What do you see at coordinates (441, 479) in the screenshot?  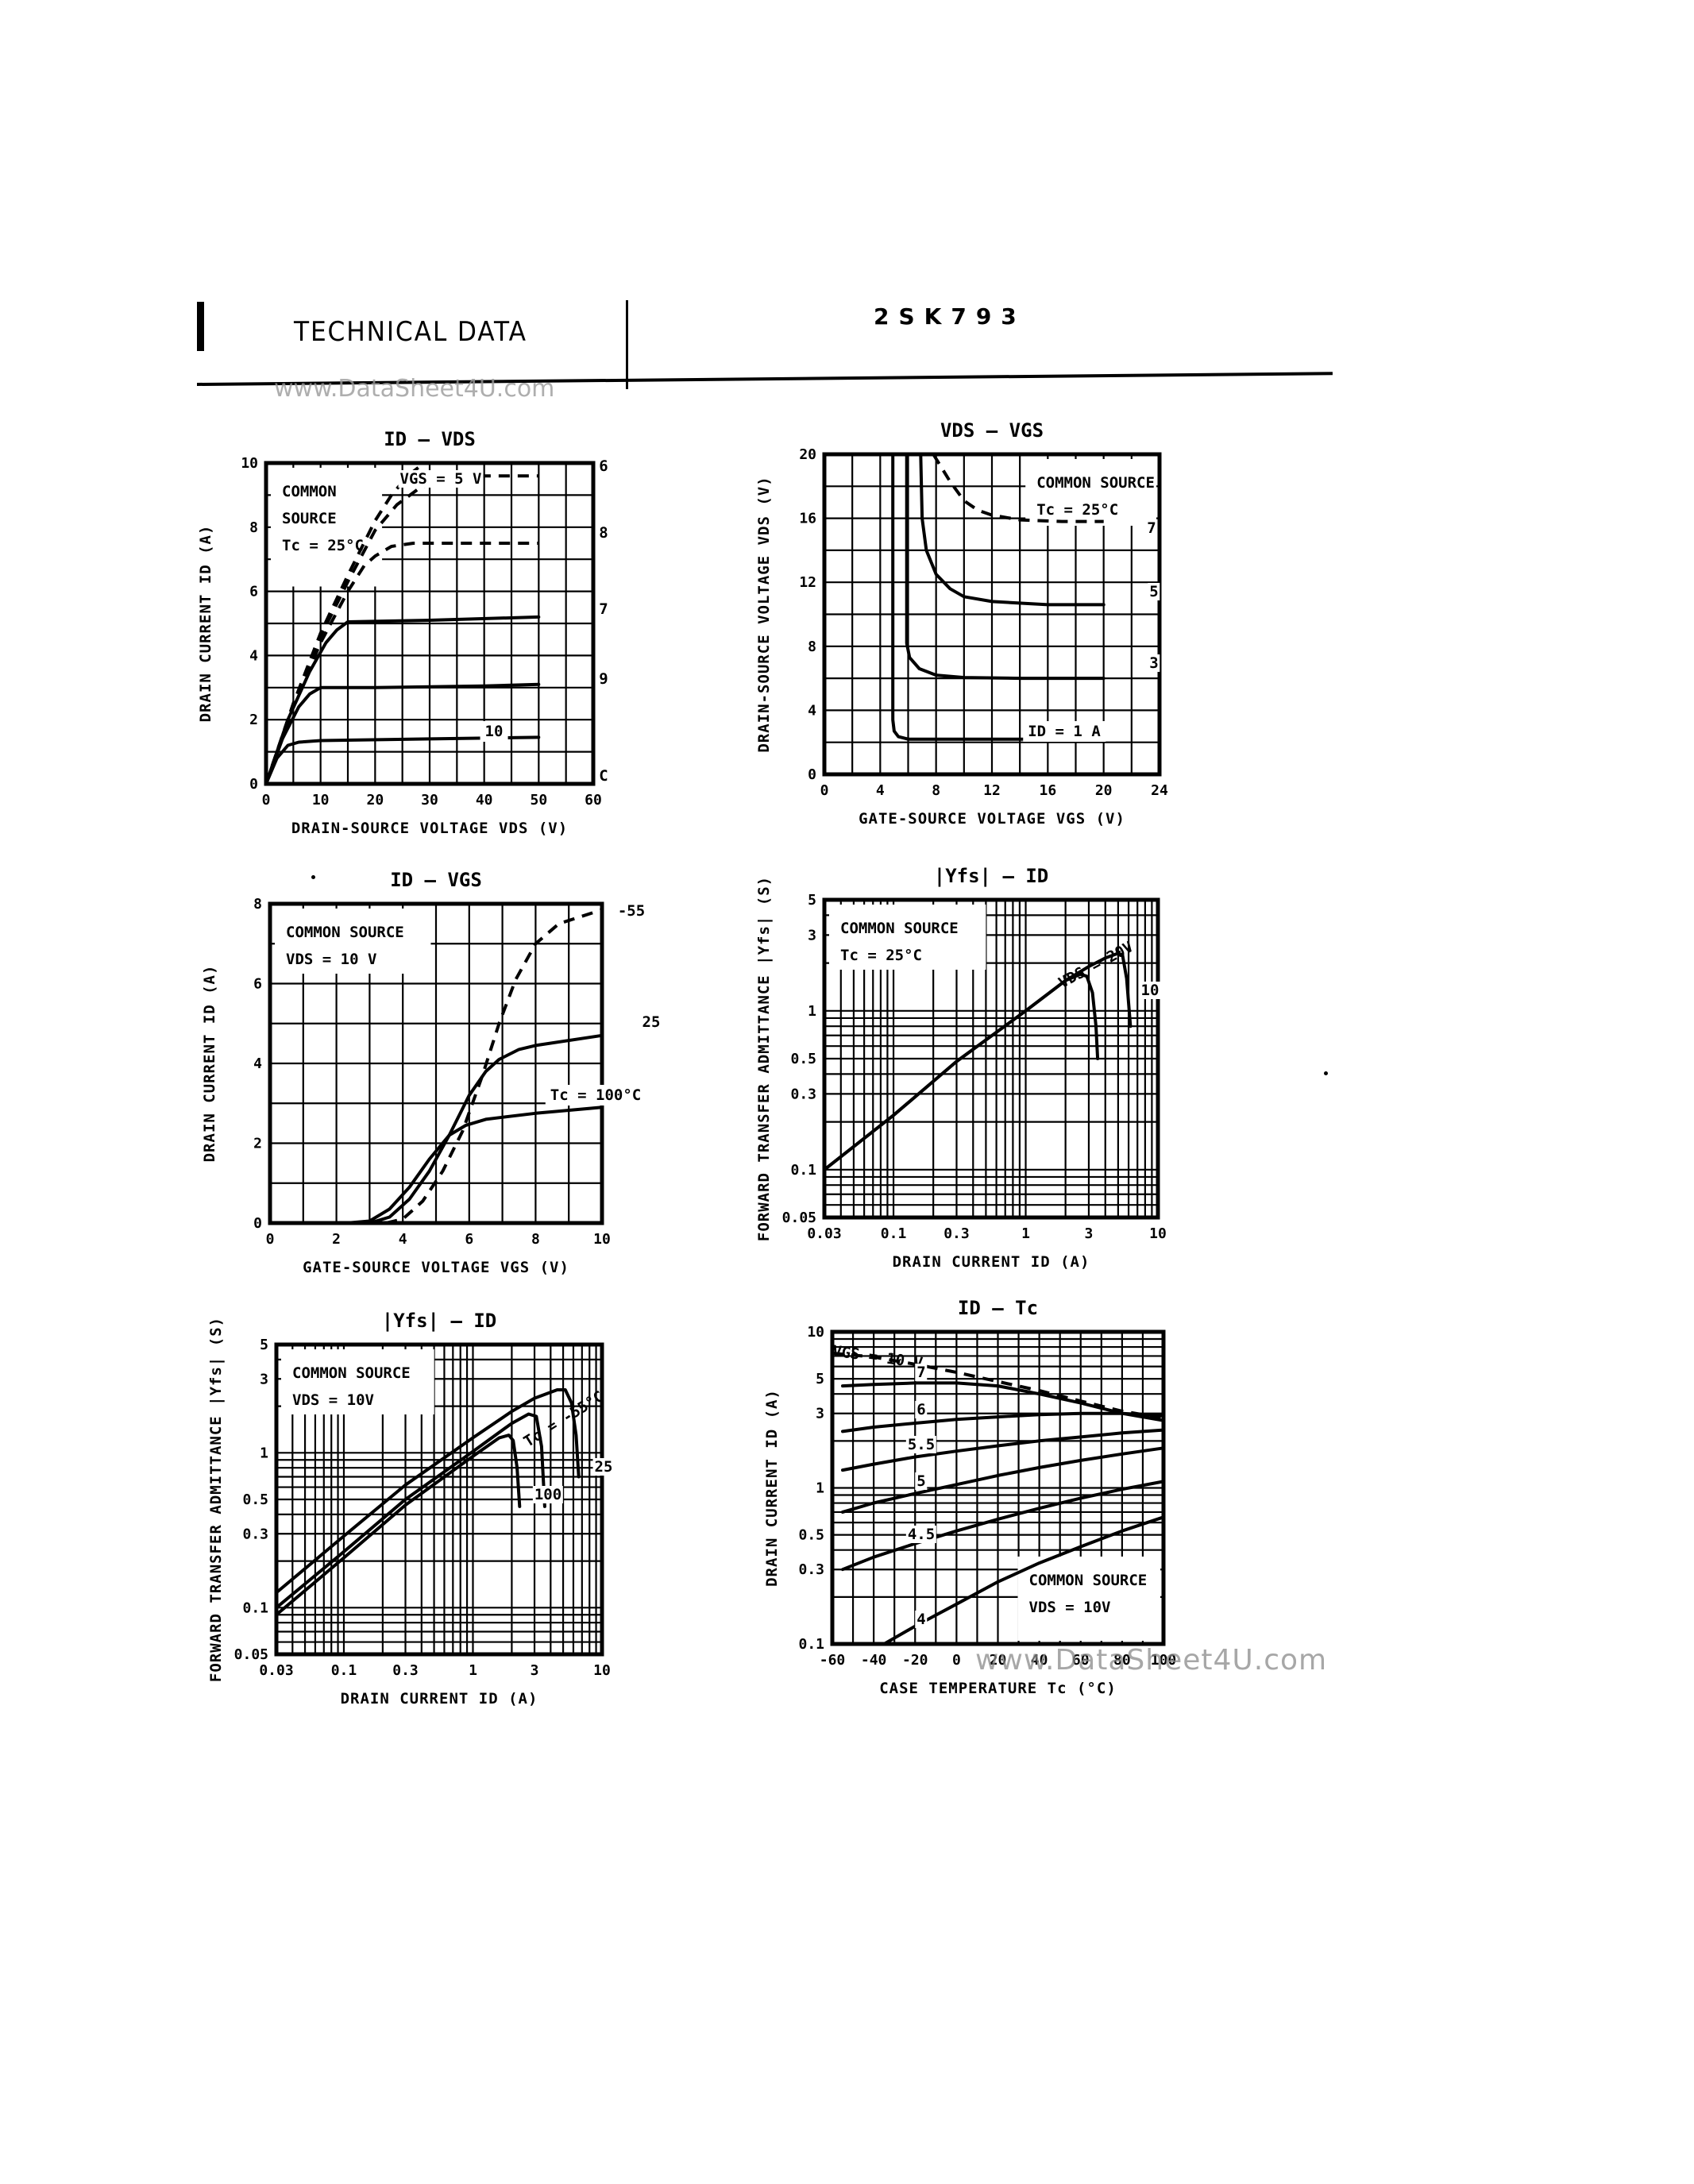 I see `curve-label: VGS = 5 V` at bounding box center [441, 479].